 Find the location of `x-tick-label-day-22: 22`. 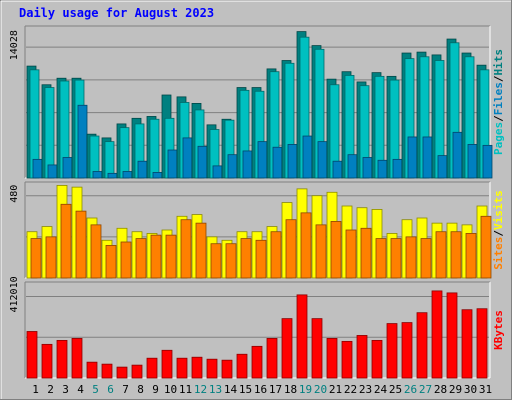

x-tick-label-day-22: 22 is located at coordinates (350, 389).